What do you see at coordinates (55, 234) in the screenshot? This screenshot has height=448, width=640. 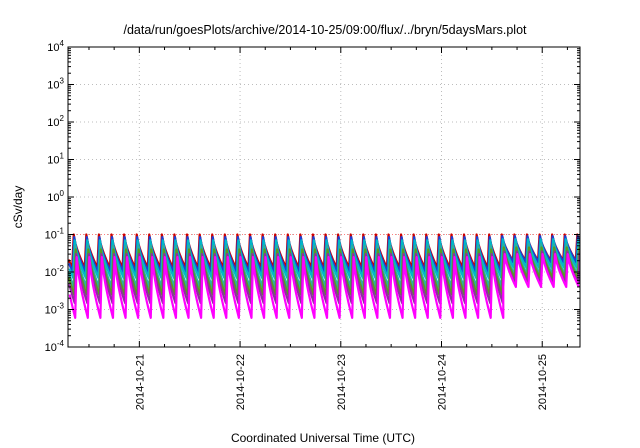 I see `y-tick-label: 10⁻¹` at bounding box center [55, 234].